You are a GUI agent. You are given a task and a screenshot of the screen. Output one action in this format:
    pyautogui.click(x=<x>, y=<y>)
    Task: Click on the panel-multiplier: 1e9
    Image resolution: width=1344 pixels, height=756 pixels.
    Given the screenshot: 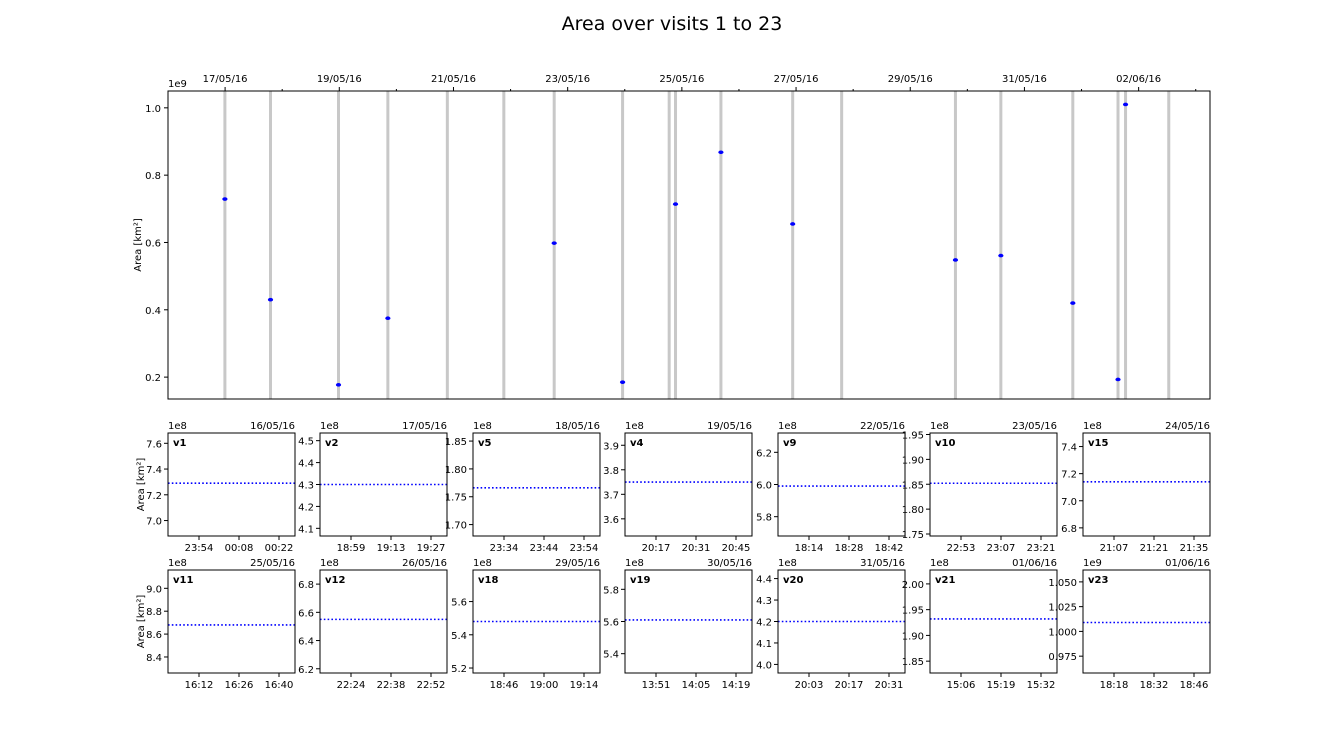 What is the action you would take?
    pyautogui.click(x=1092, y=563)
    